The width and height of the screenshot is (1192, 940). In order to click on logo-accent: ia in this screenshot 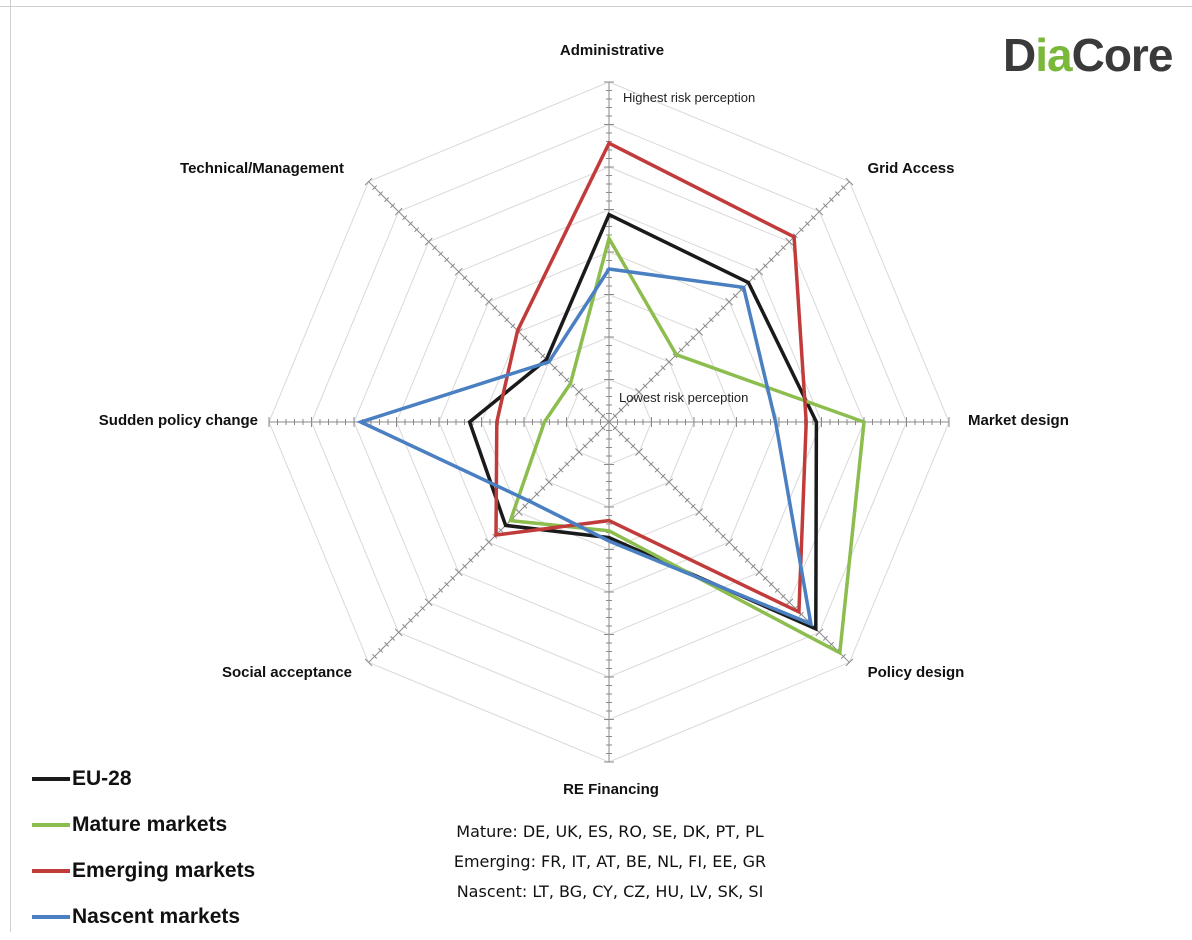, I will do `click(1053, 55)`.